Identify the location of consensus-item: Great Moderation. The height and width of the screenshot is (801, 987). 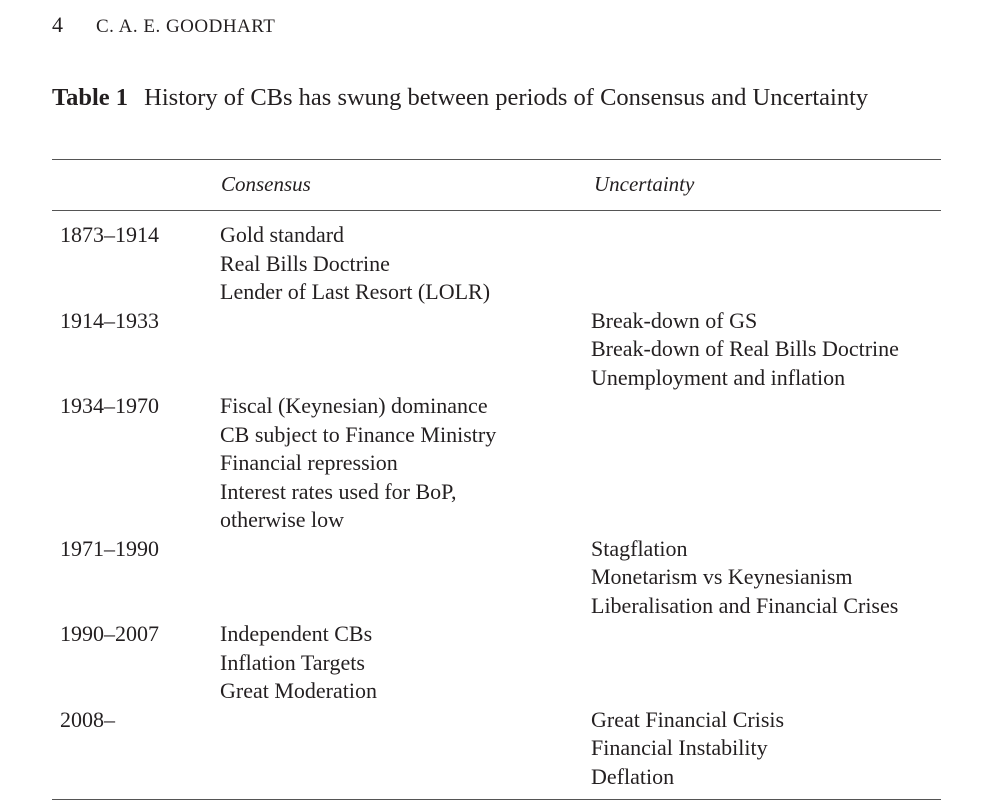
(298, 690).